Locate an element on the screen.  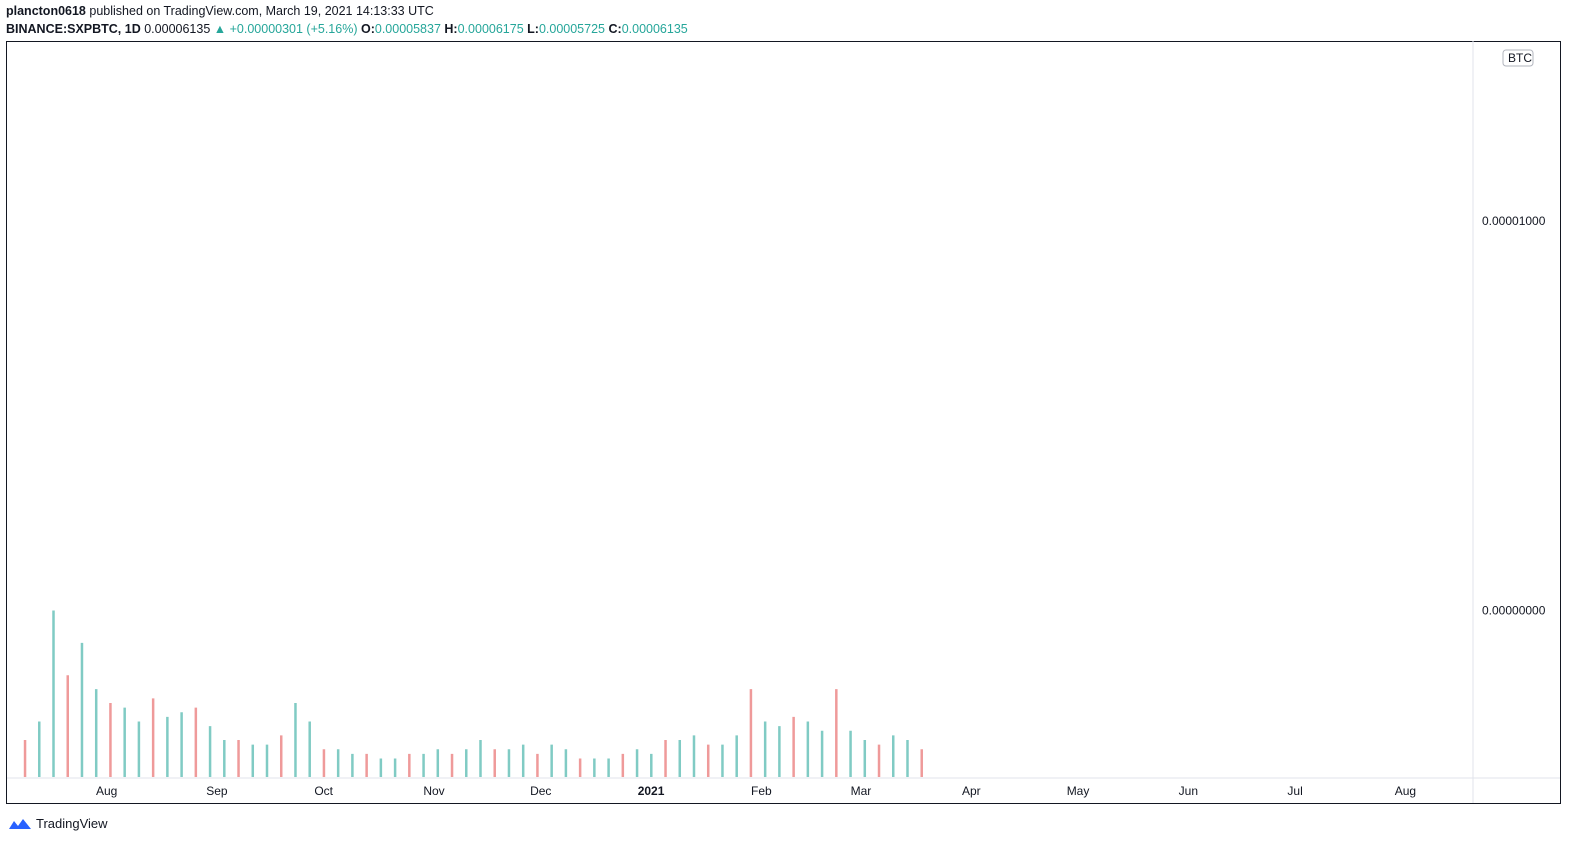
close-label: C: is located at coordinates (615, 29).